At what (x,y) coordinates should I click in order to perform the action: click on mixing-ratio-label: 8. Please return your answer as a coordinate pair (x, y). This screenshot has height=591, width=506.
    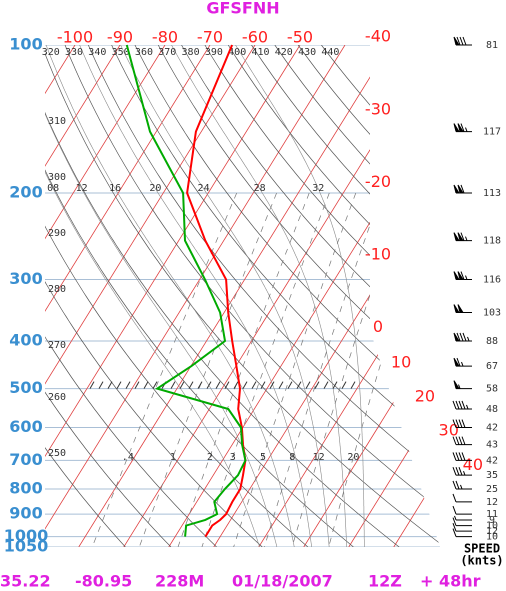
    Looking at the image, I should click on (292, 457).